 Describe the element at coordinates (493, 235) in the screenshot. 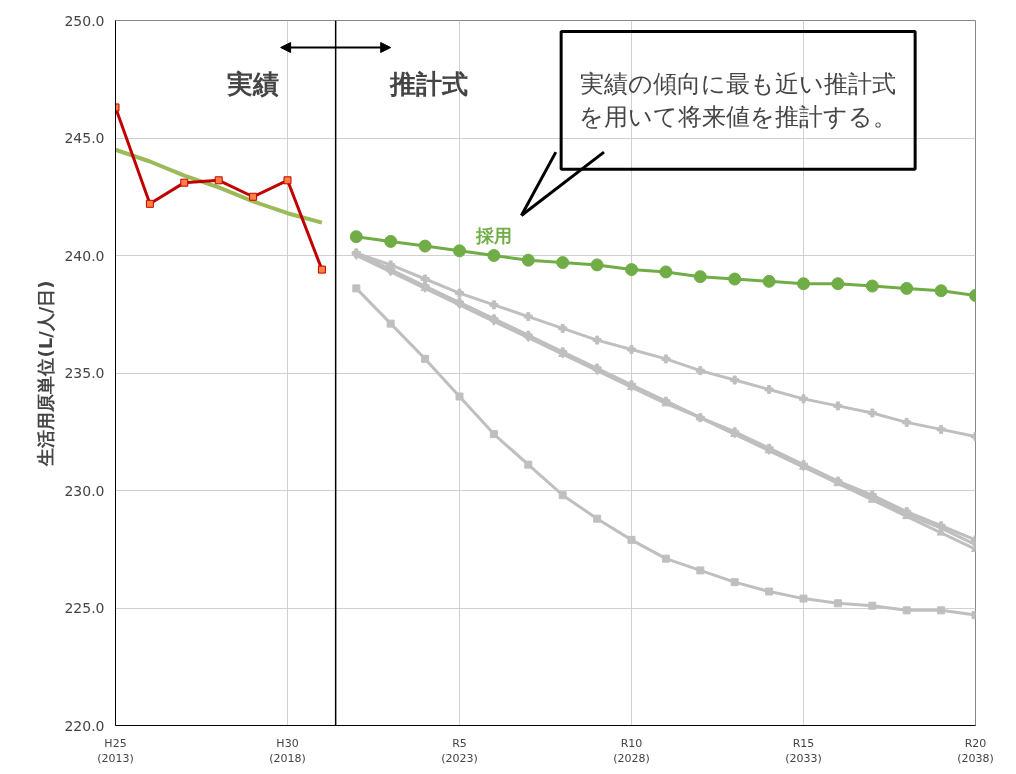

I see `series-label: 採用` at that location.